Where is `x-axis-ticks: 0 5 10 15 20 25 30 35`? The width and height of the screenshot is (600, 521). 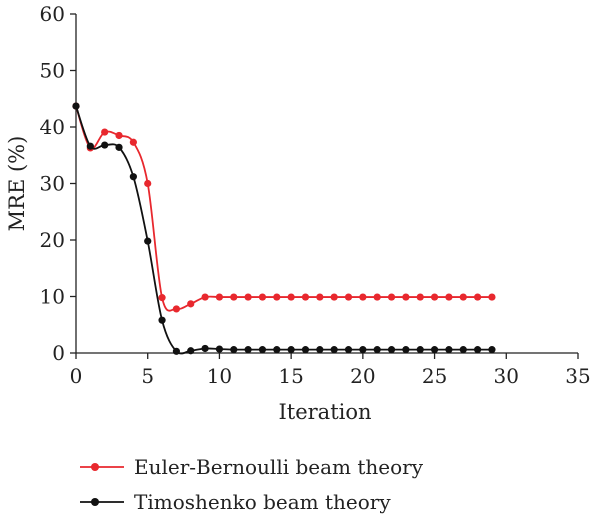 x-axis-ticks: 0 5 10 15 20 25 30 35 is located at coordinates (330, 370).